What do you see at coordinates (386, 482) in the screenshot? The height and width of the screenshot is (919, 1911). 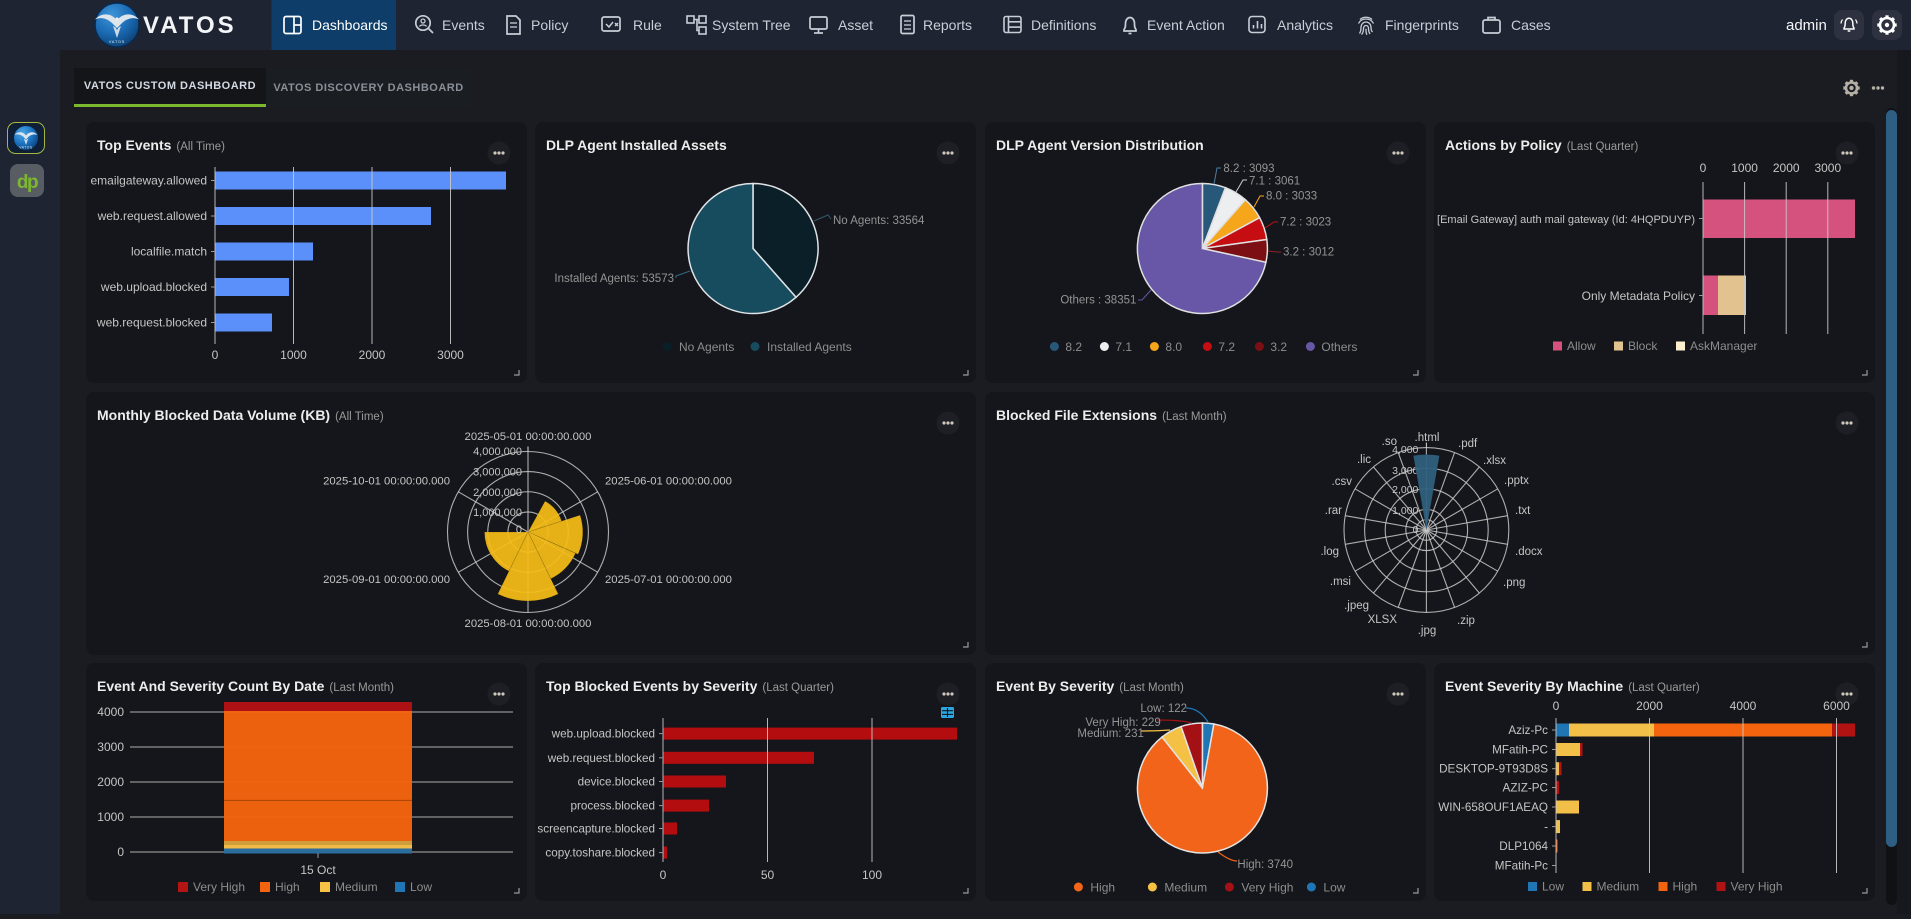 I see `svg-text: 2025-10-01 00:00:00.000` at bounding box center [386, 482].